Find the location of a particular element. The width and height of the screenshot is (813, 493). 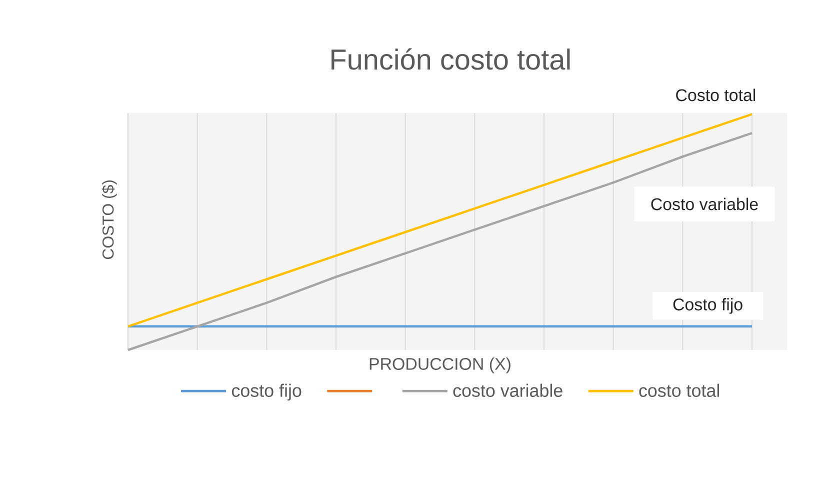

y-axis-title: COSTO ($) is located at coordinates (109, 219).